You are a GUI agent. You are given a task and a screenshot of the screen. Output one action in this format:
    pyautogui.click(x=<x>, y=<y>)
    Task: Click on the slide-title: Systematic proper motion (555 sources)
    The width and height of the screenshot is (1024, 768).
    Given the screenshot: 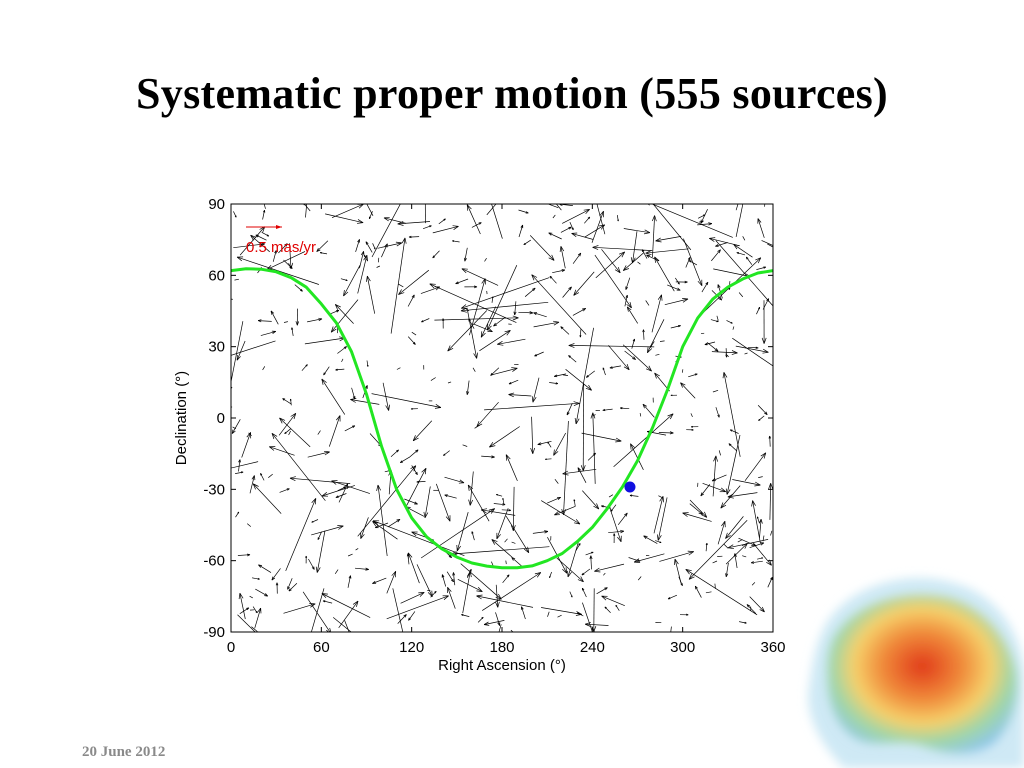 What is the action you would take?
    pyautogui.click(x=512, y=93)
    